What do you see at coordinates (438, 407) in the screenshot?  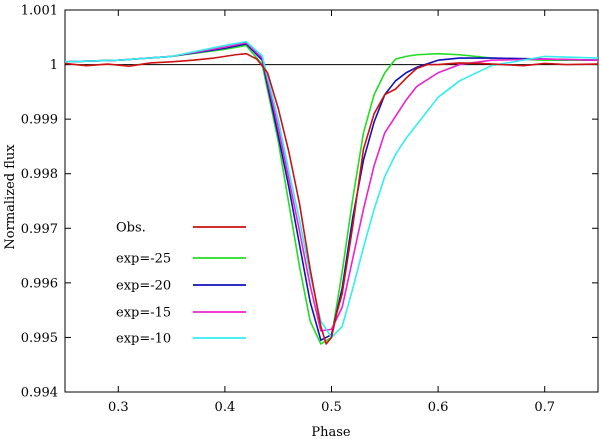 I see `x-tick-label: 0.6` at bounding box center [438, 407].